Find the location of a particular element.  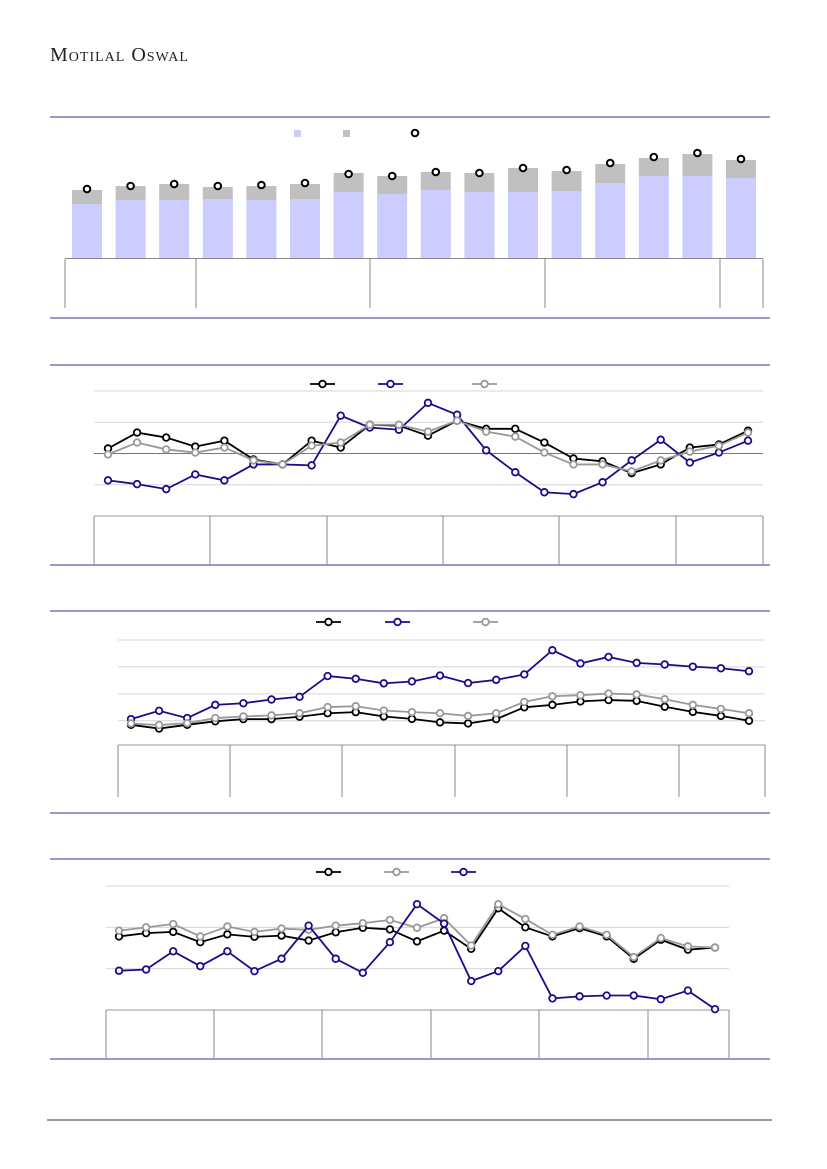

legend-swatch-secondary is located at coordinates (346, 133).